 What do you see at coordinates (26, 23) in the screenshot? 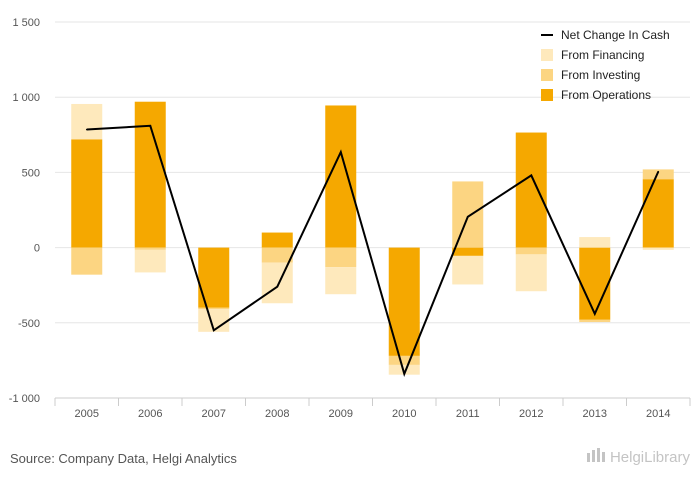
I see `y-tick-label: 1 500` at bounding box center [26, 23].